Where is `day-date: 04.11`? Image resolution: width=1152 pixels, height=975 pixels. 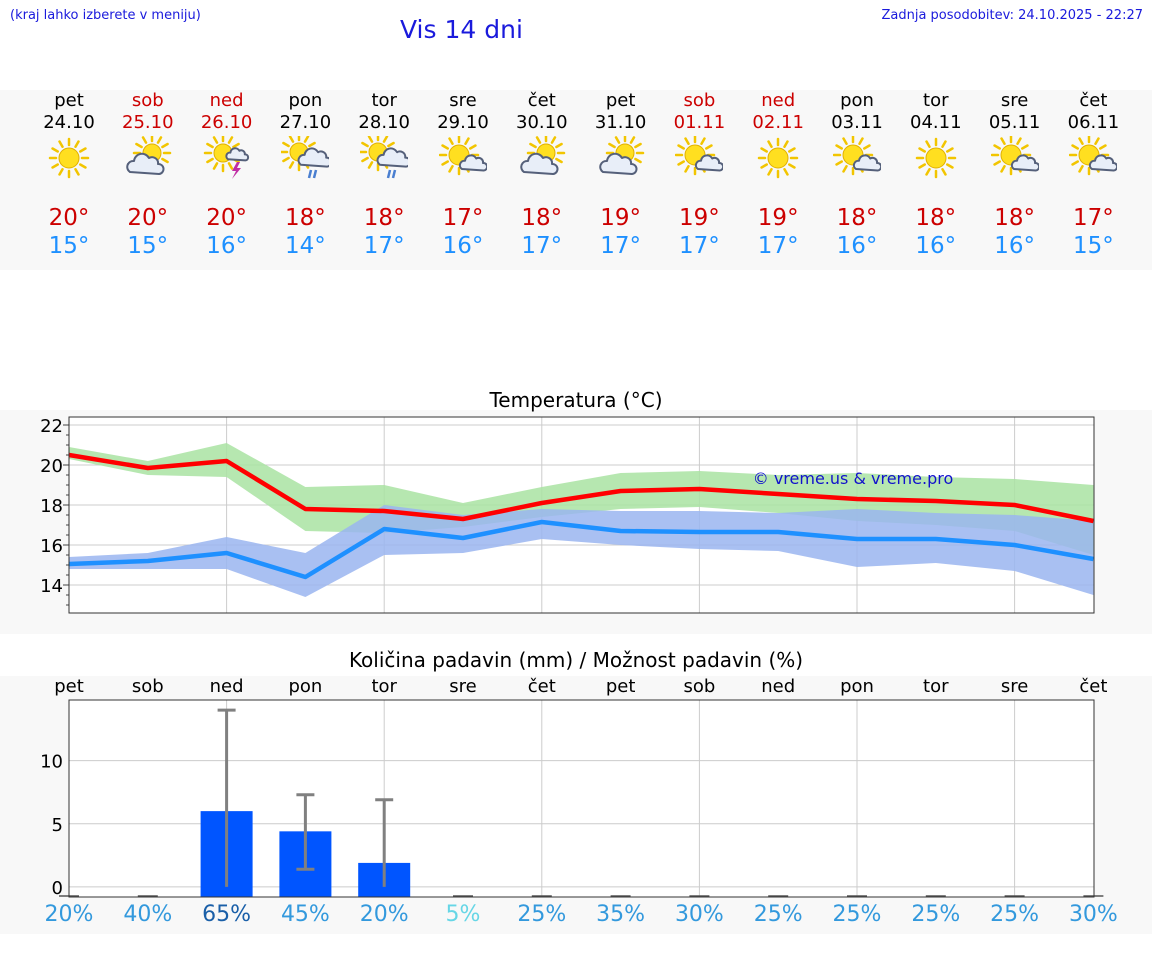 day-date: 04.11 is located at coordinates (936, 122).